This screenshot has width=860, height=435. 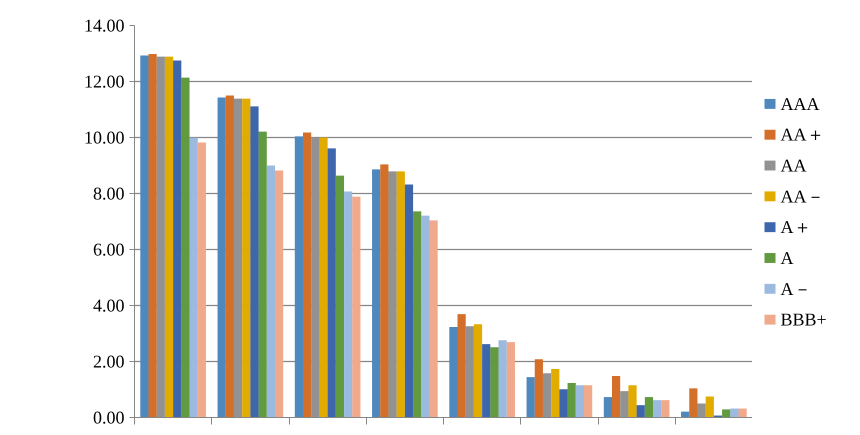 I want to click on y-tick-label: 6.00, so click(x=108, y=250).